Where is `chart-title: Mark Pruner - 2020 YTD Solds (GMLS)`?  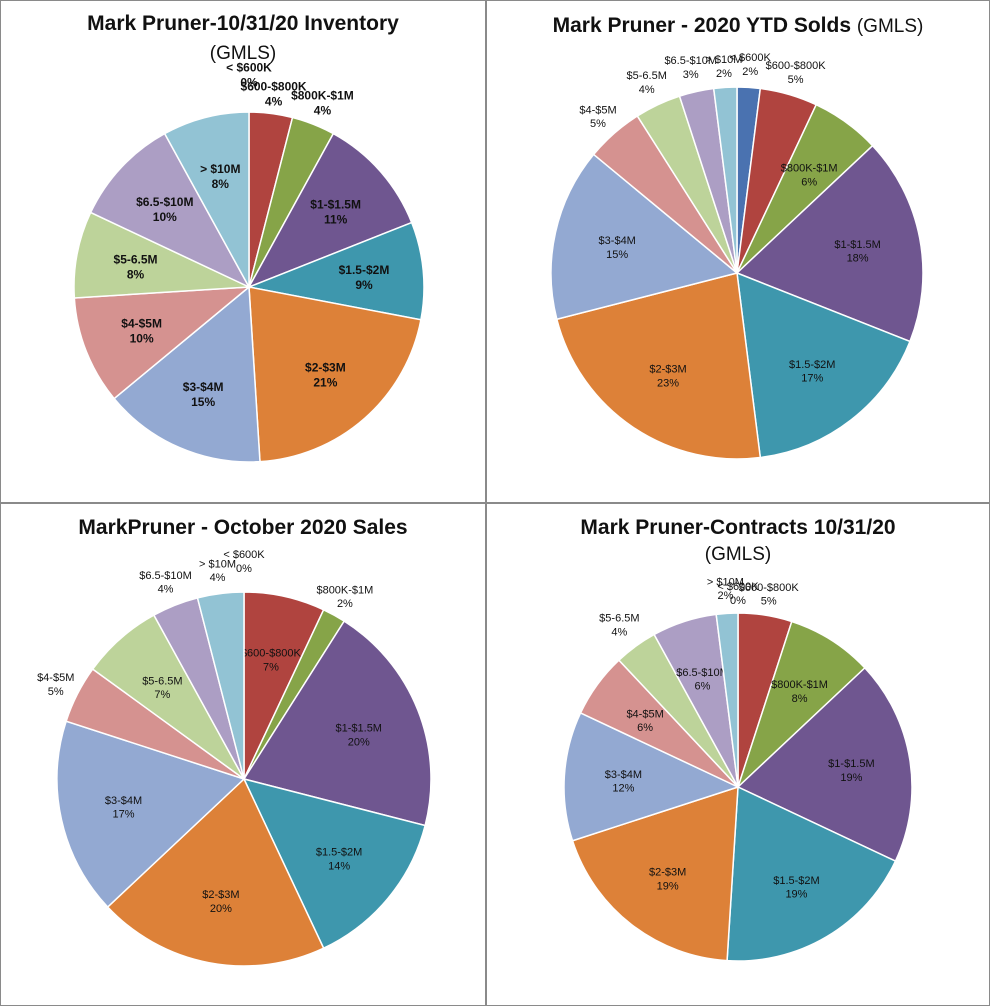
chart-title: Mark Pruner - 2020 YTD Solds (GMLS) is located at coordinates (738, 26).